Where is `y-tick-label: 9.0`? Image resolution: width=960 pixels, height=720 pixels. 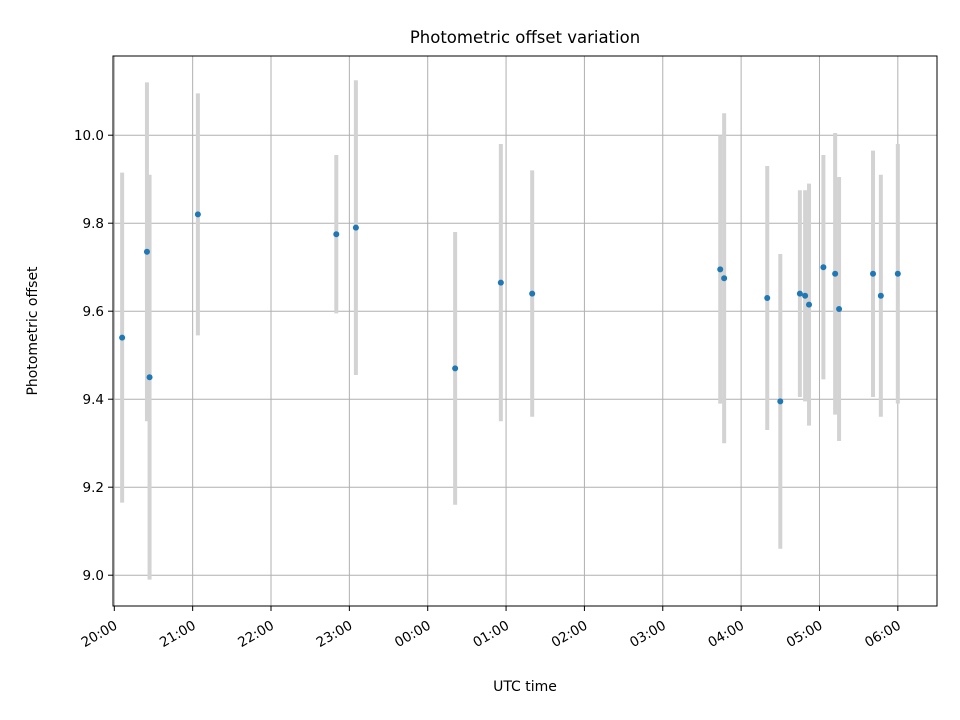 y-tick-label: 9.0 is located at coordinates (93, 576).